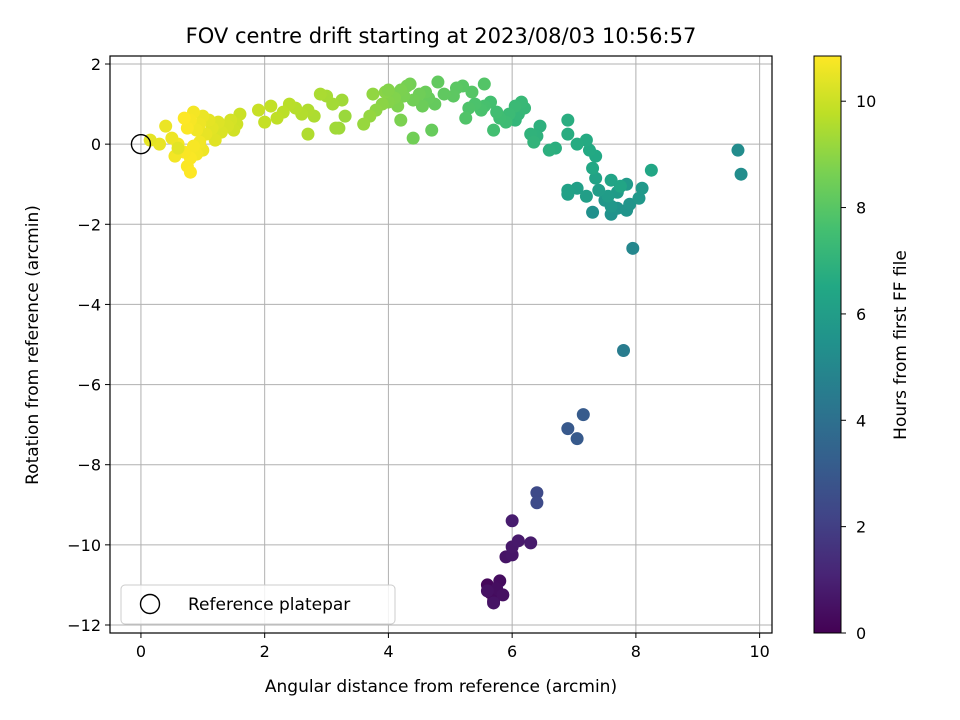 The image size is (960, 720). Describe the element at coordinates (89, 385) in the screenshot. I see `y-tick-label: −6` at that location.